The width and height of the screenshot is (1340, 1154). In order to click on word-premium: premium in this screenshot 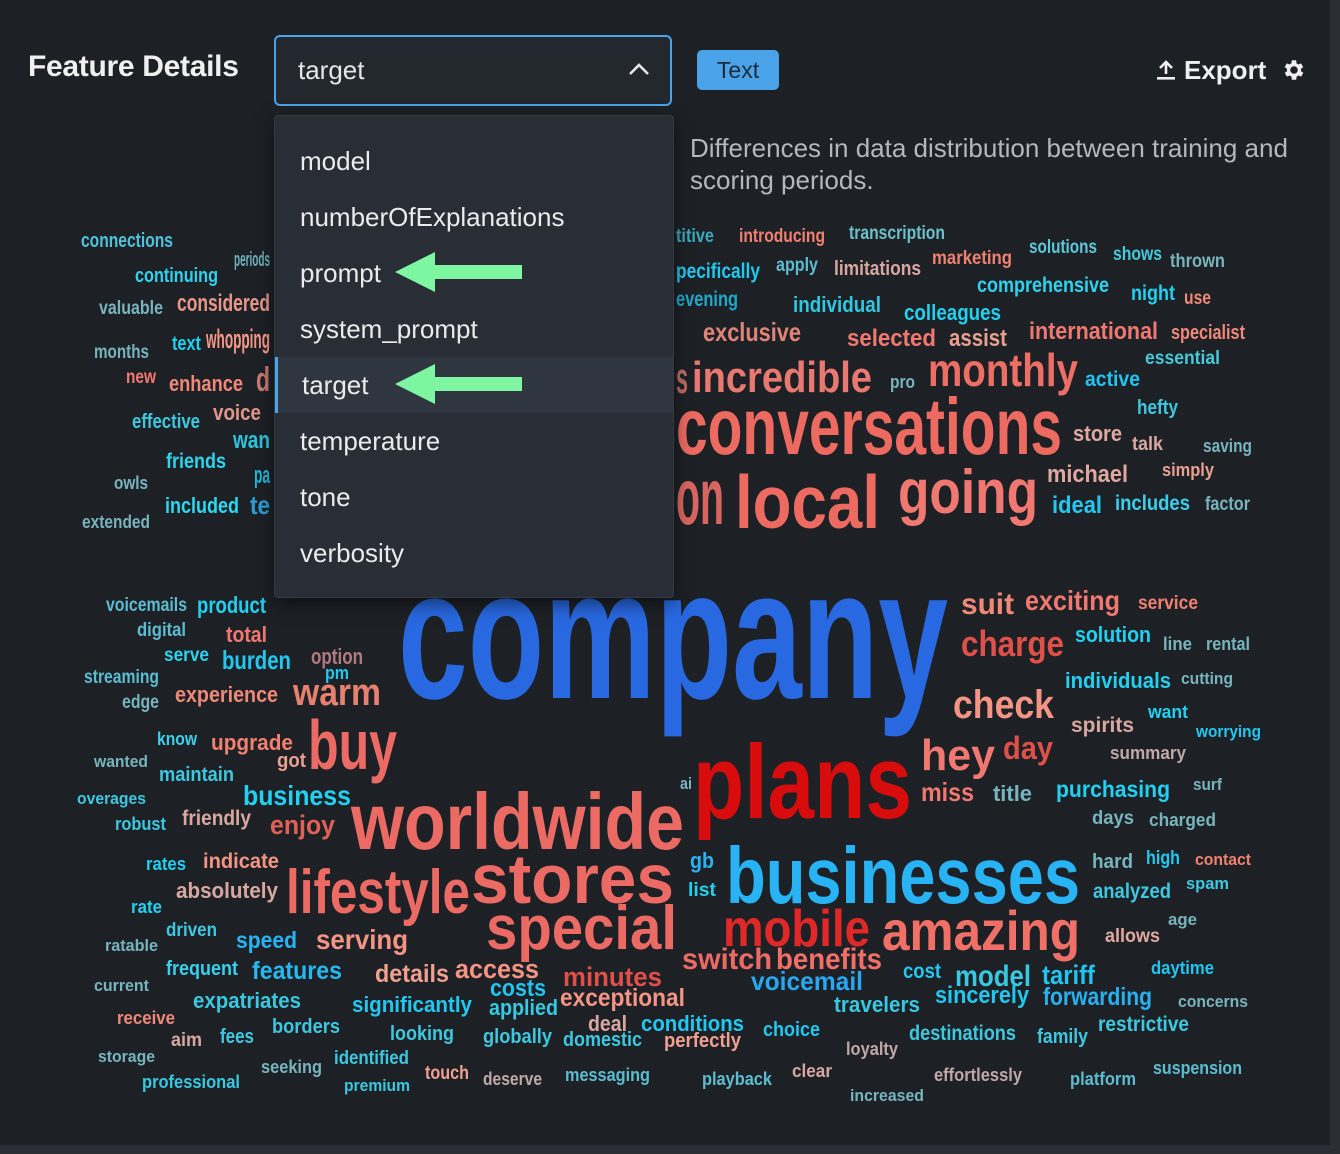, I will do `click(377, 1086)`.